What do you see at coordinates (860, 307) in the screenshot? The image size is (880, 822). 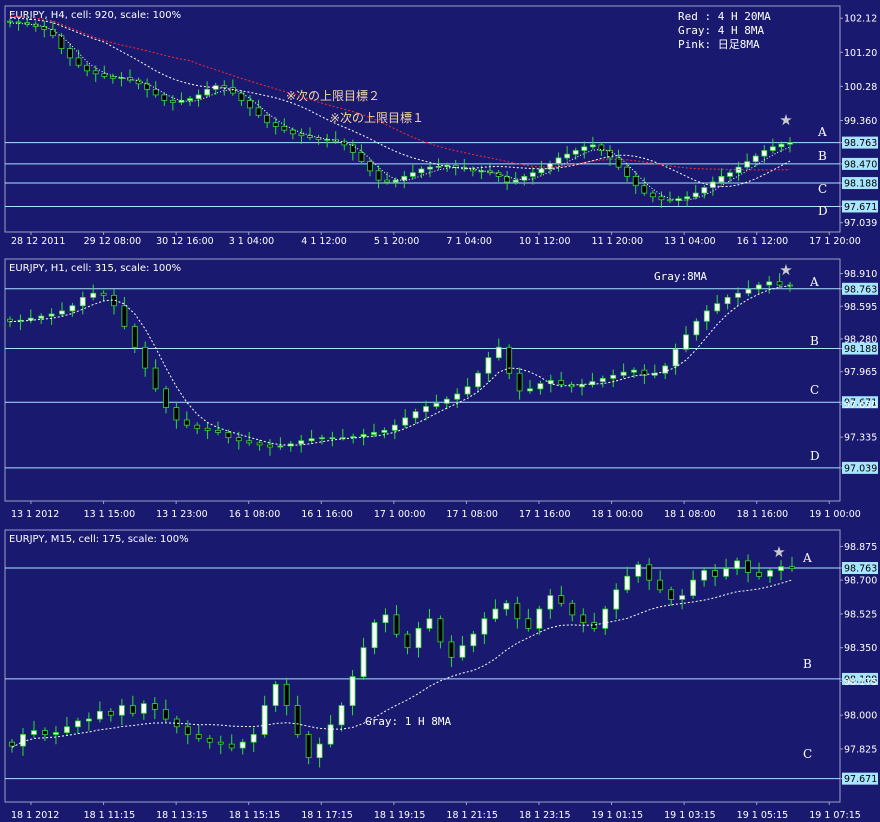 I see `y-tick-label: 98.595` at bounding box center [860, 307].